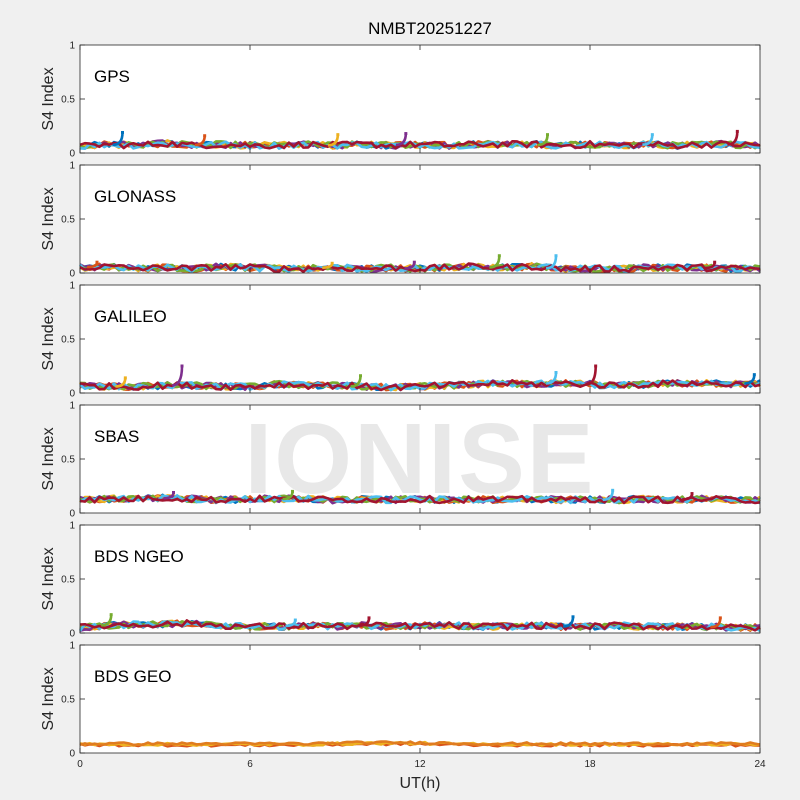  I want to click on panel-label: GALILEO, so click(130, 316).